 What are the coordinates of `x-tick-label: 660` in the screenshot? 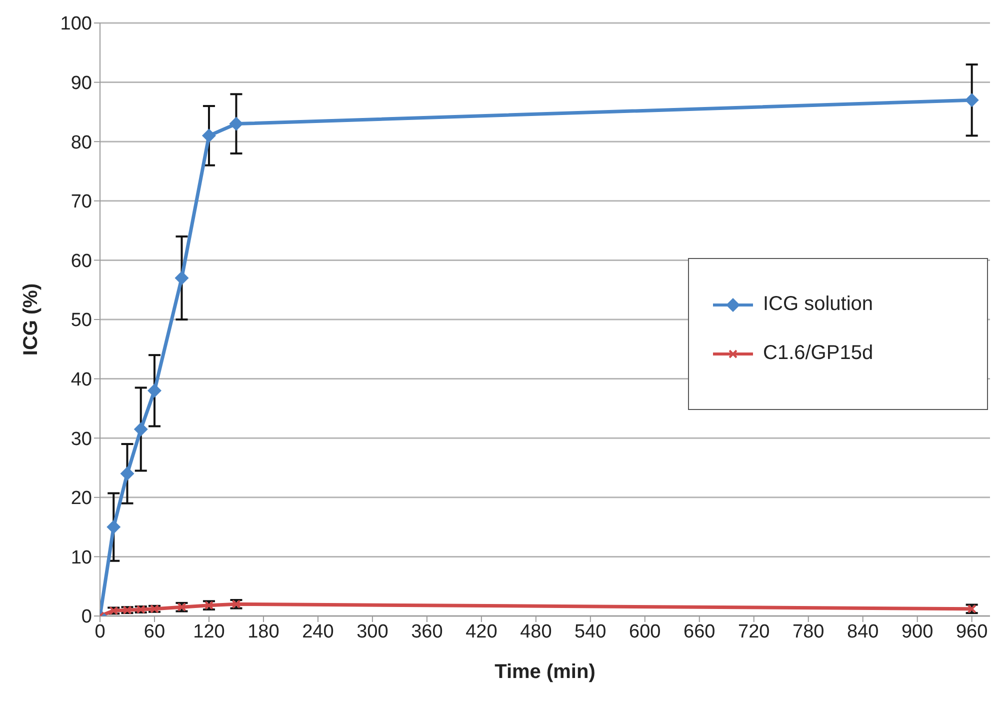 It's located at (700, 631).